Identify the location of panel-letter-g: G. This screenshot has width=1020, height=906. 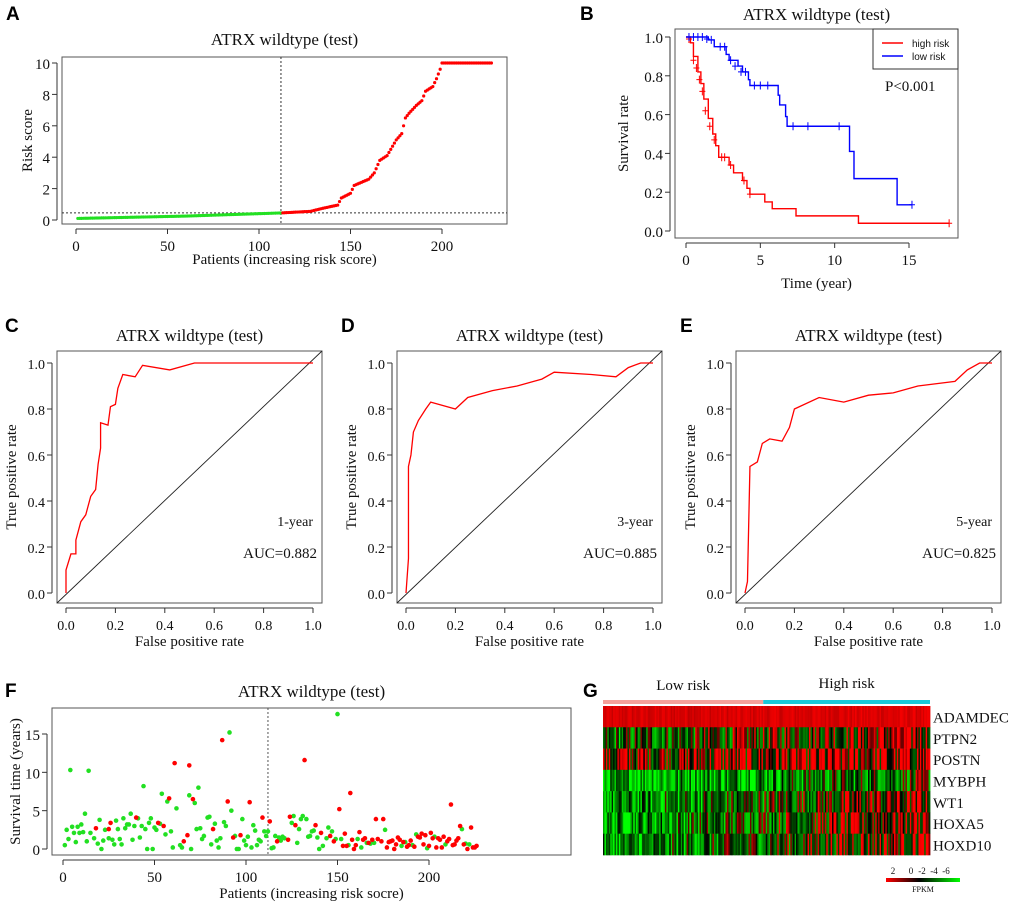
(590, 691).